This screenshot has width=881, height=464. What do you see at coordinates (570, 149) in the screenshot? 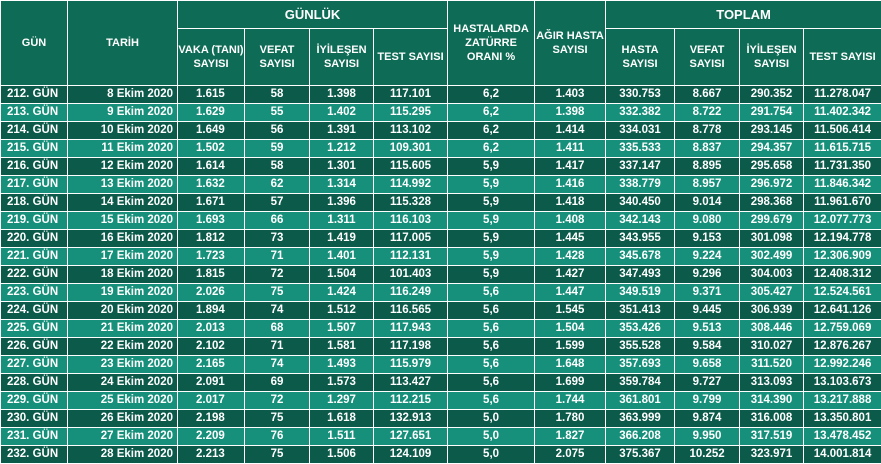
I see `cell-agir-hasta: 1.411` at bounding box center [570, 149].